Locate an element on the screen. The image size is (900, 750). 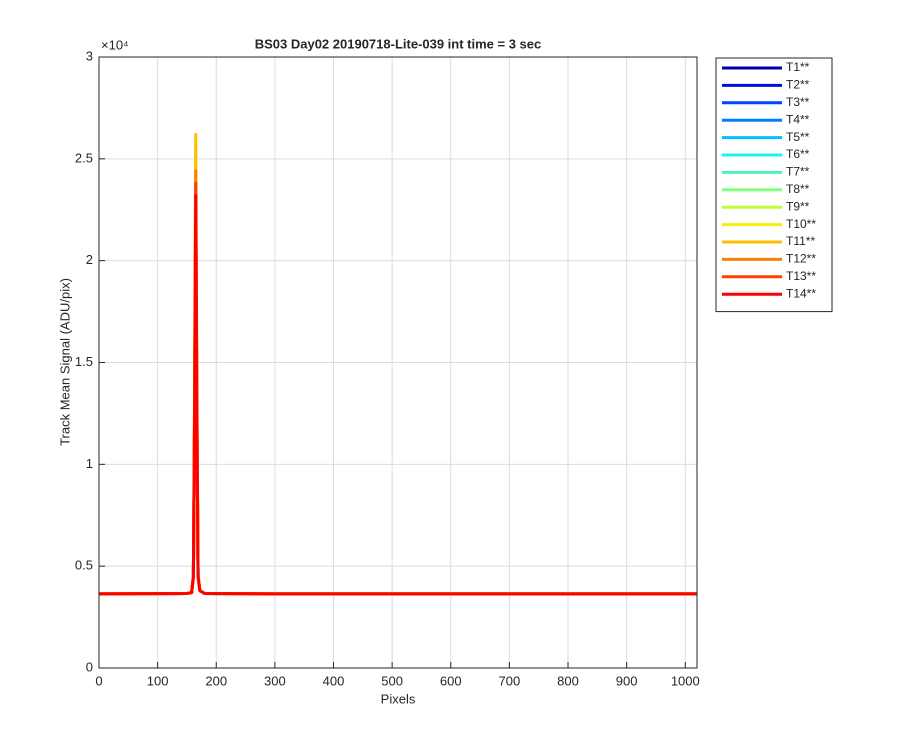
legend-label: T11** is located at coordinates (800, 241).